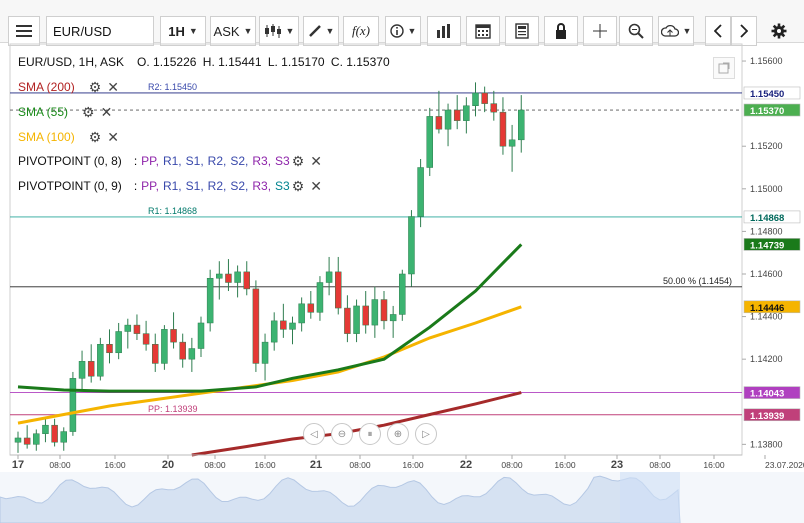  What do you see at coordinates (767, 245) in the screenshot?
I see `price-badge-text: 1.14739` at bounding box center [767, 245].